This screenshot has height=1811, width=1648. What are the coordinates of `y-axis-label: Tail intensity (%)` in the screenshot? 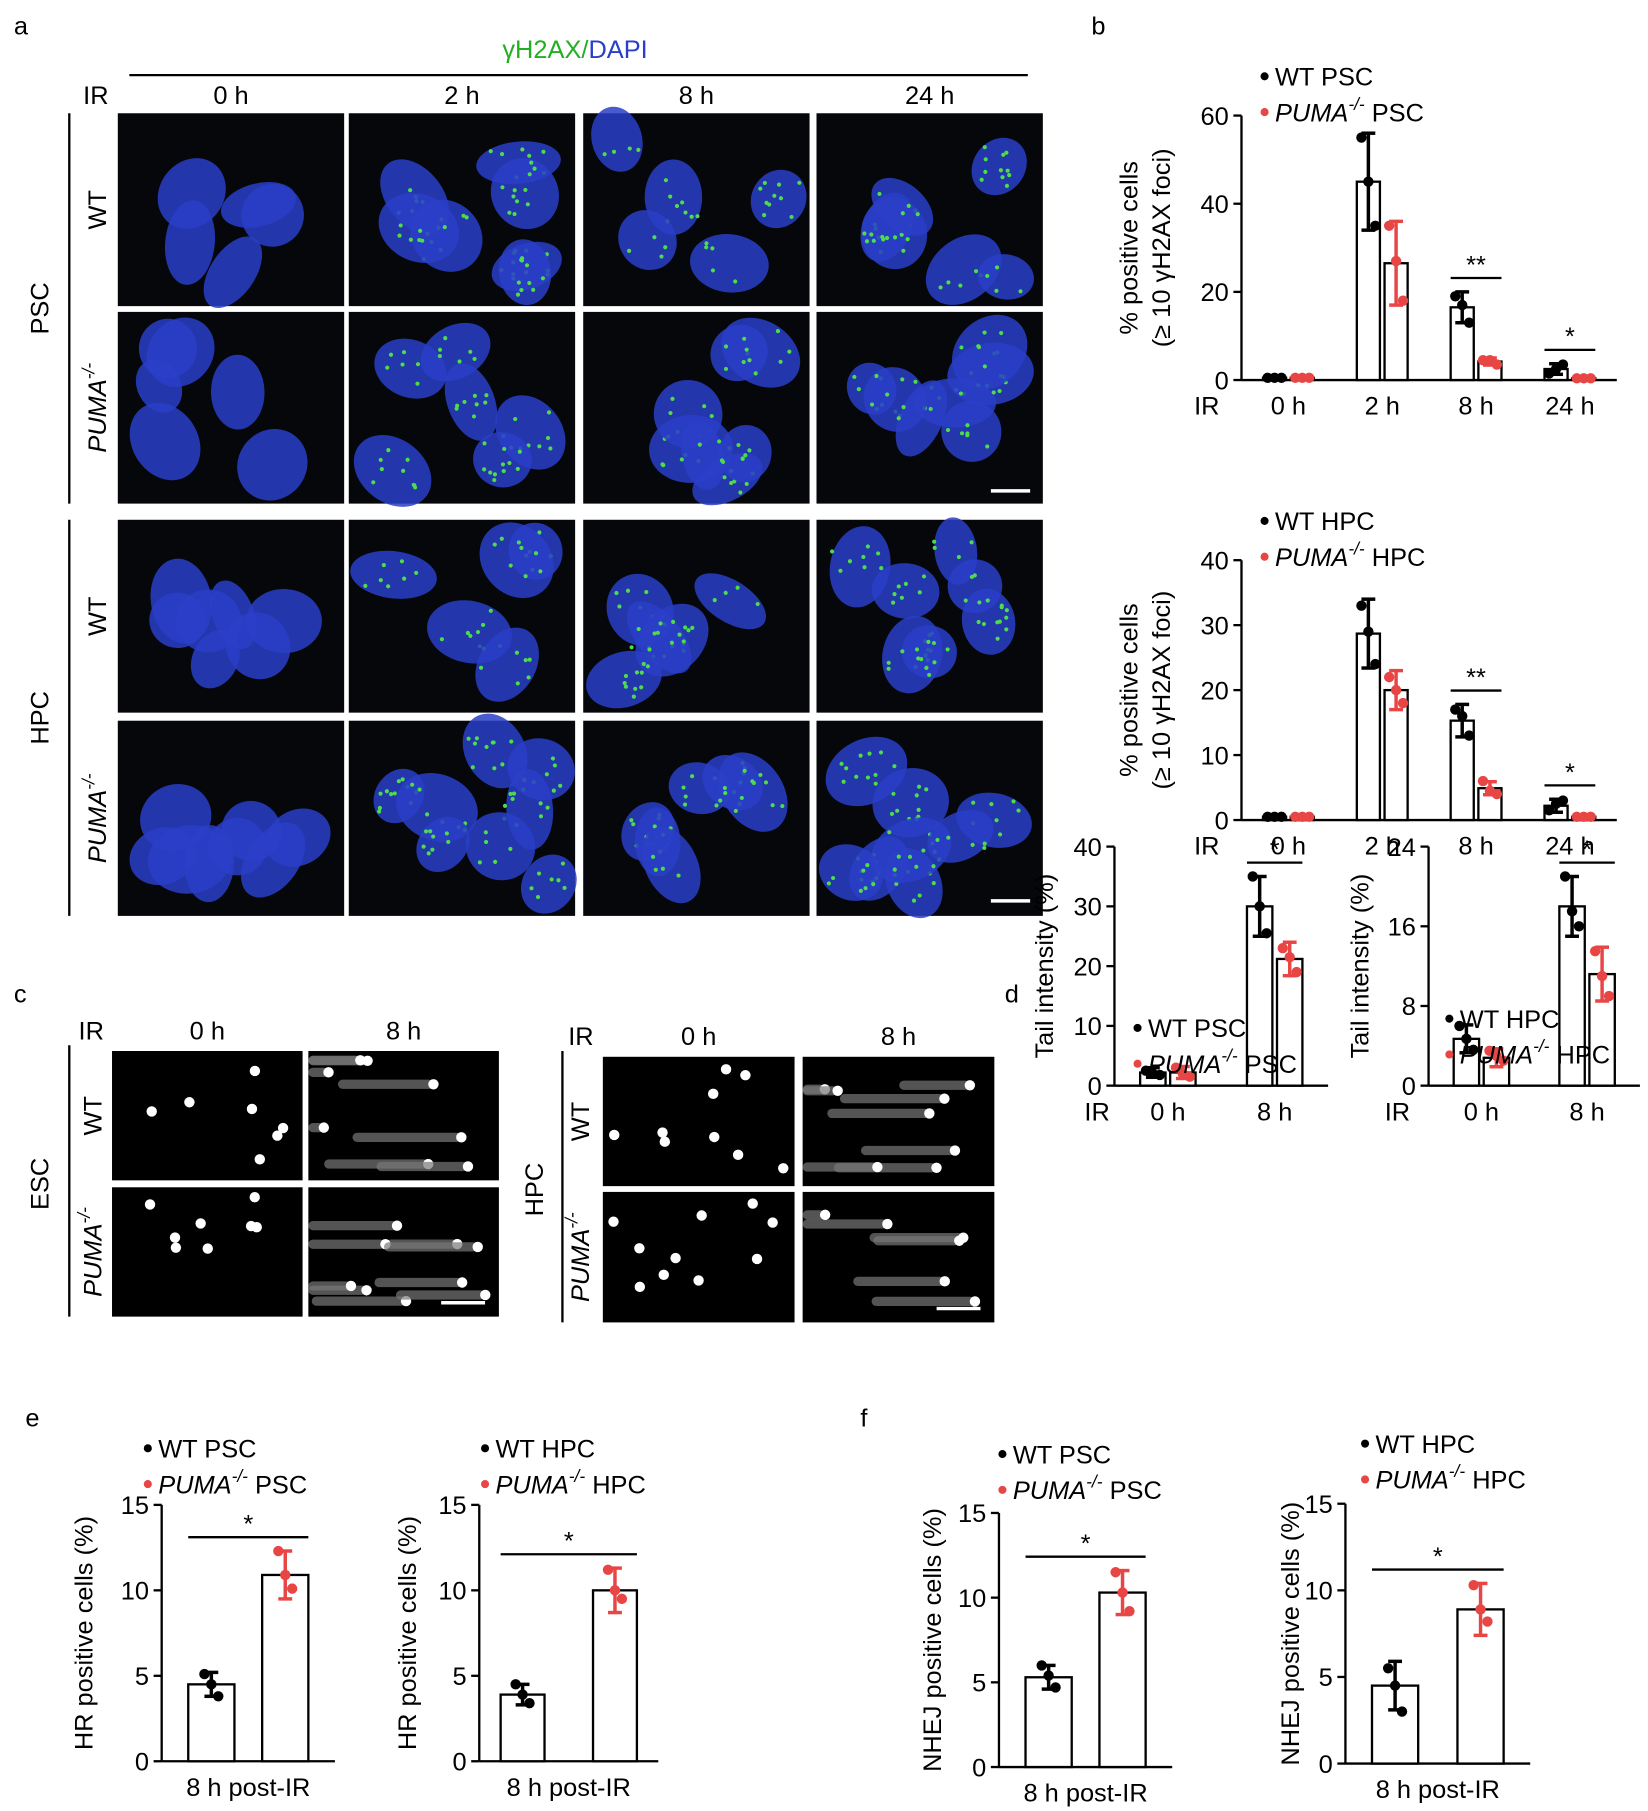 It's located at (1045, 966).